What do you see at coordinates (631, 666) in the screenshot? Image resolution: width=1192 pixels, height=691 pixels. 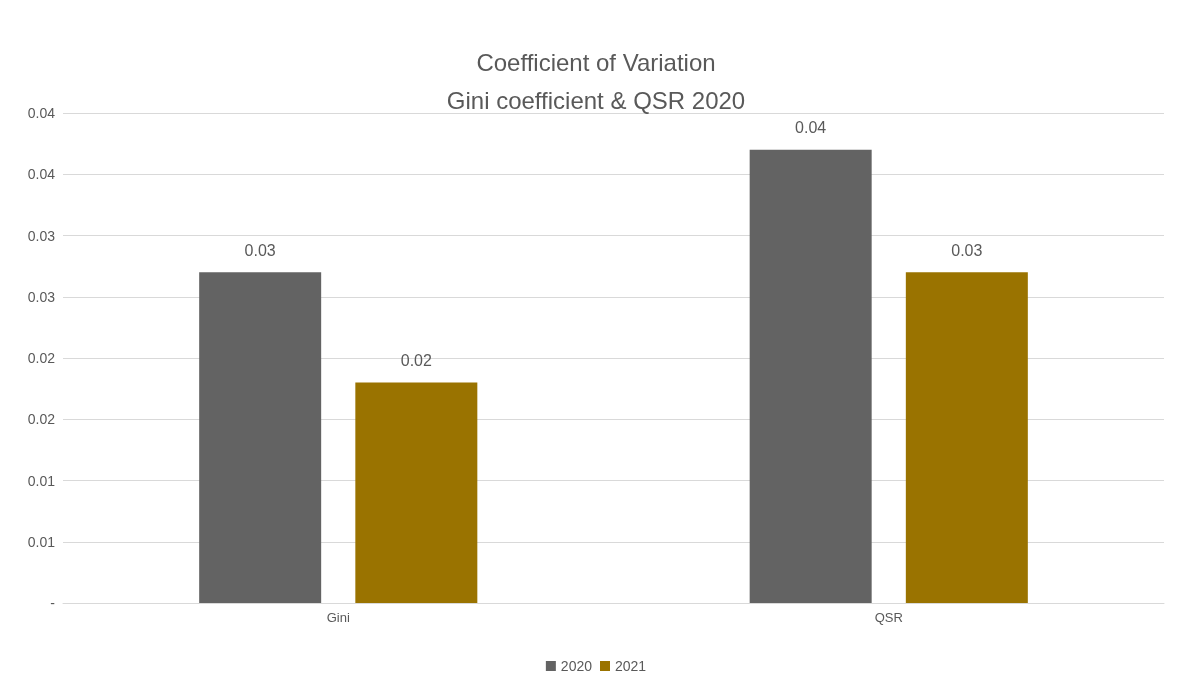 I see `legend-label: 2021` at bounding box center [631, 666].